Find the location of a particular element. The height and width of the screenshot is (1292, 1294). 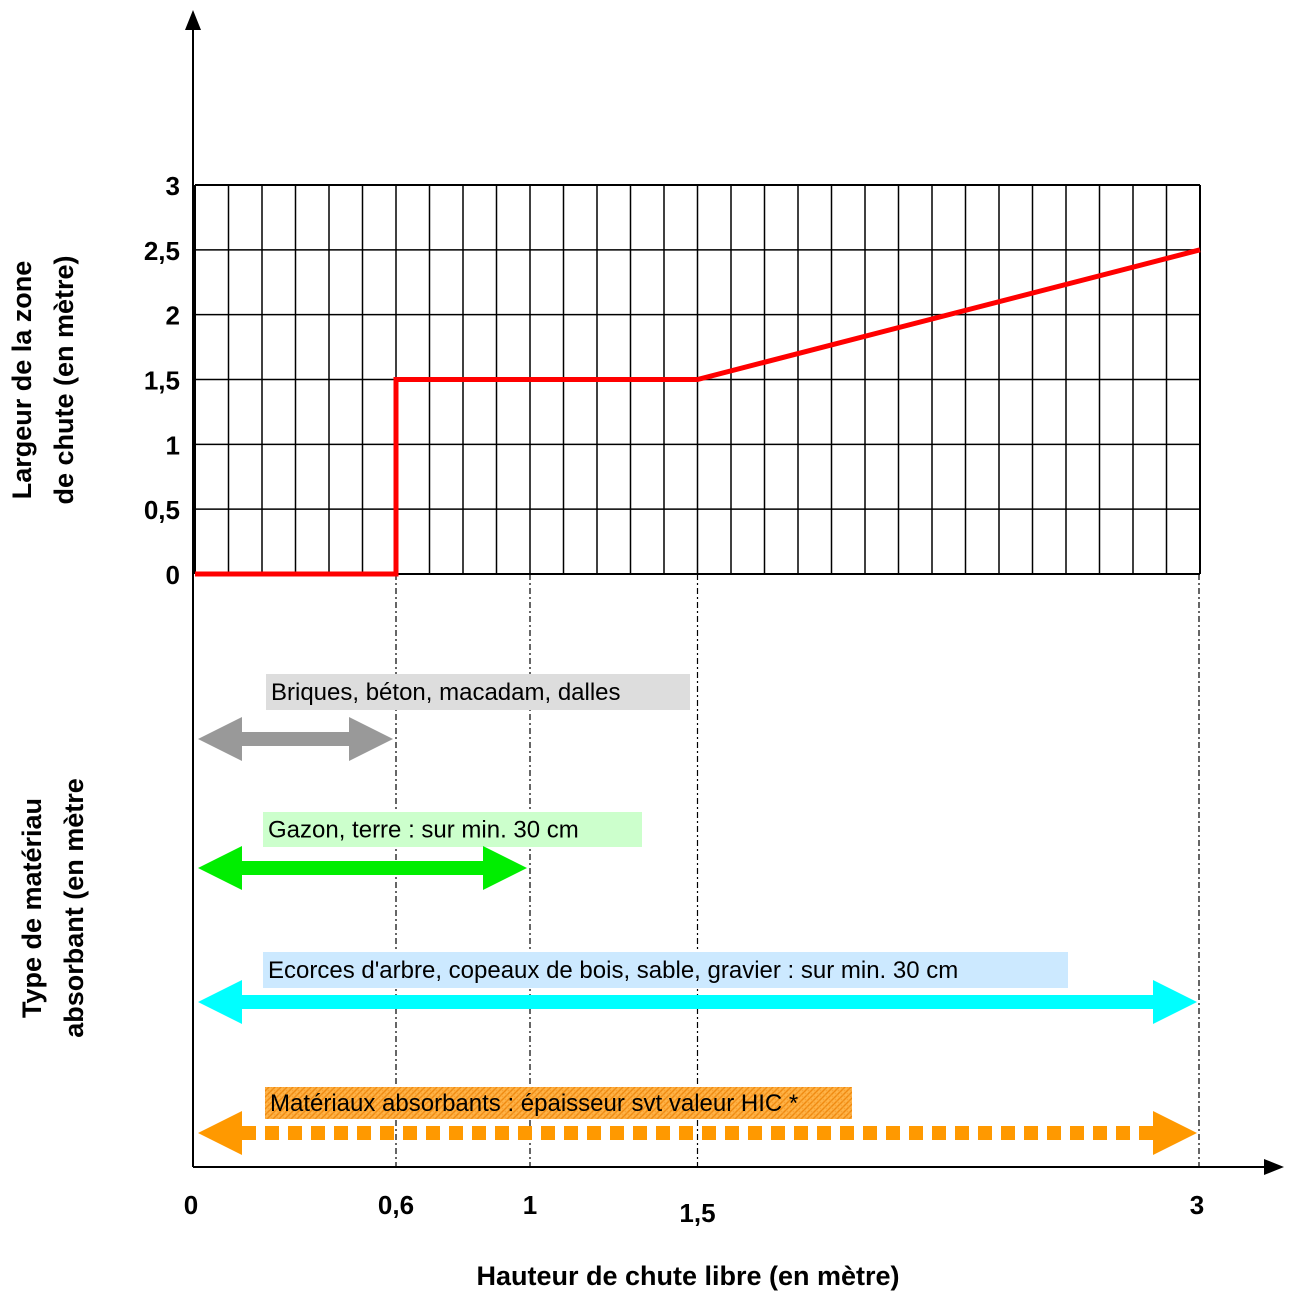

x-axis-label: Hauteur de chute libre (en mètre) is located at coordinates (687, 1276).